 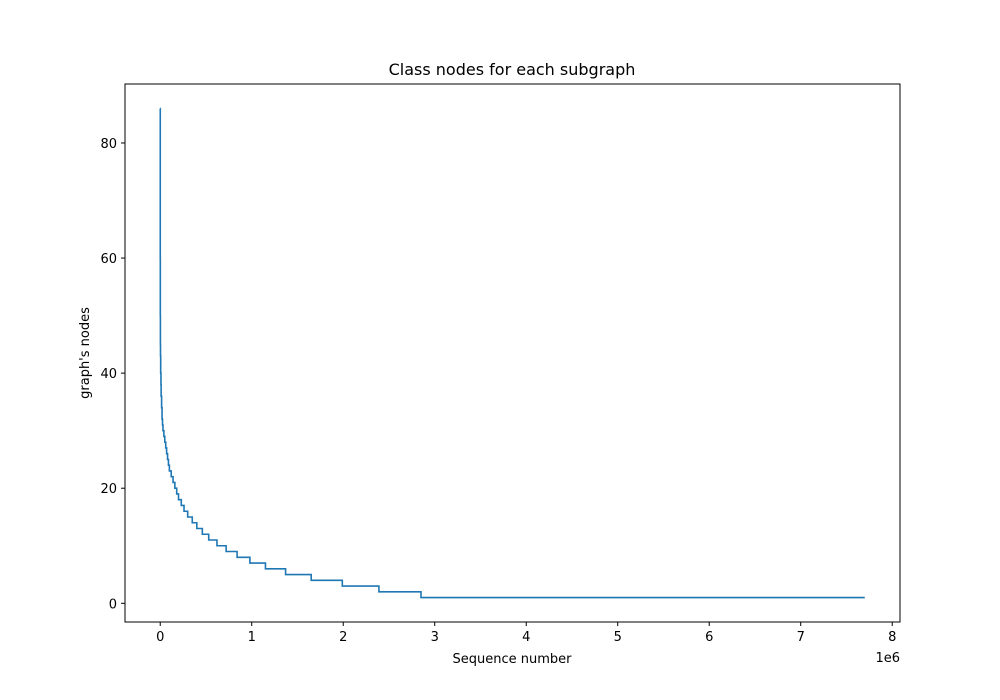 What do you see at coordinates (252, 637) in the screenshot?
I see `x-tick-label: 1` at bounding box center [252, 637].